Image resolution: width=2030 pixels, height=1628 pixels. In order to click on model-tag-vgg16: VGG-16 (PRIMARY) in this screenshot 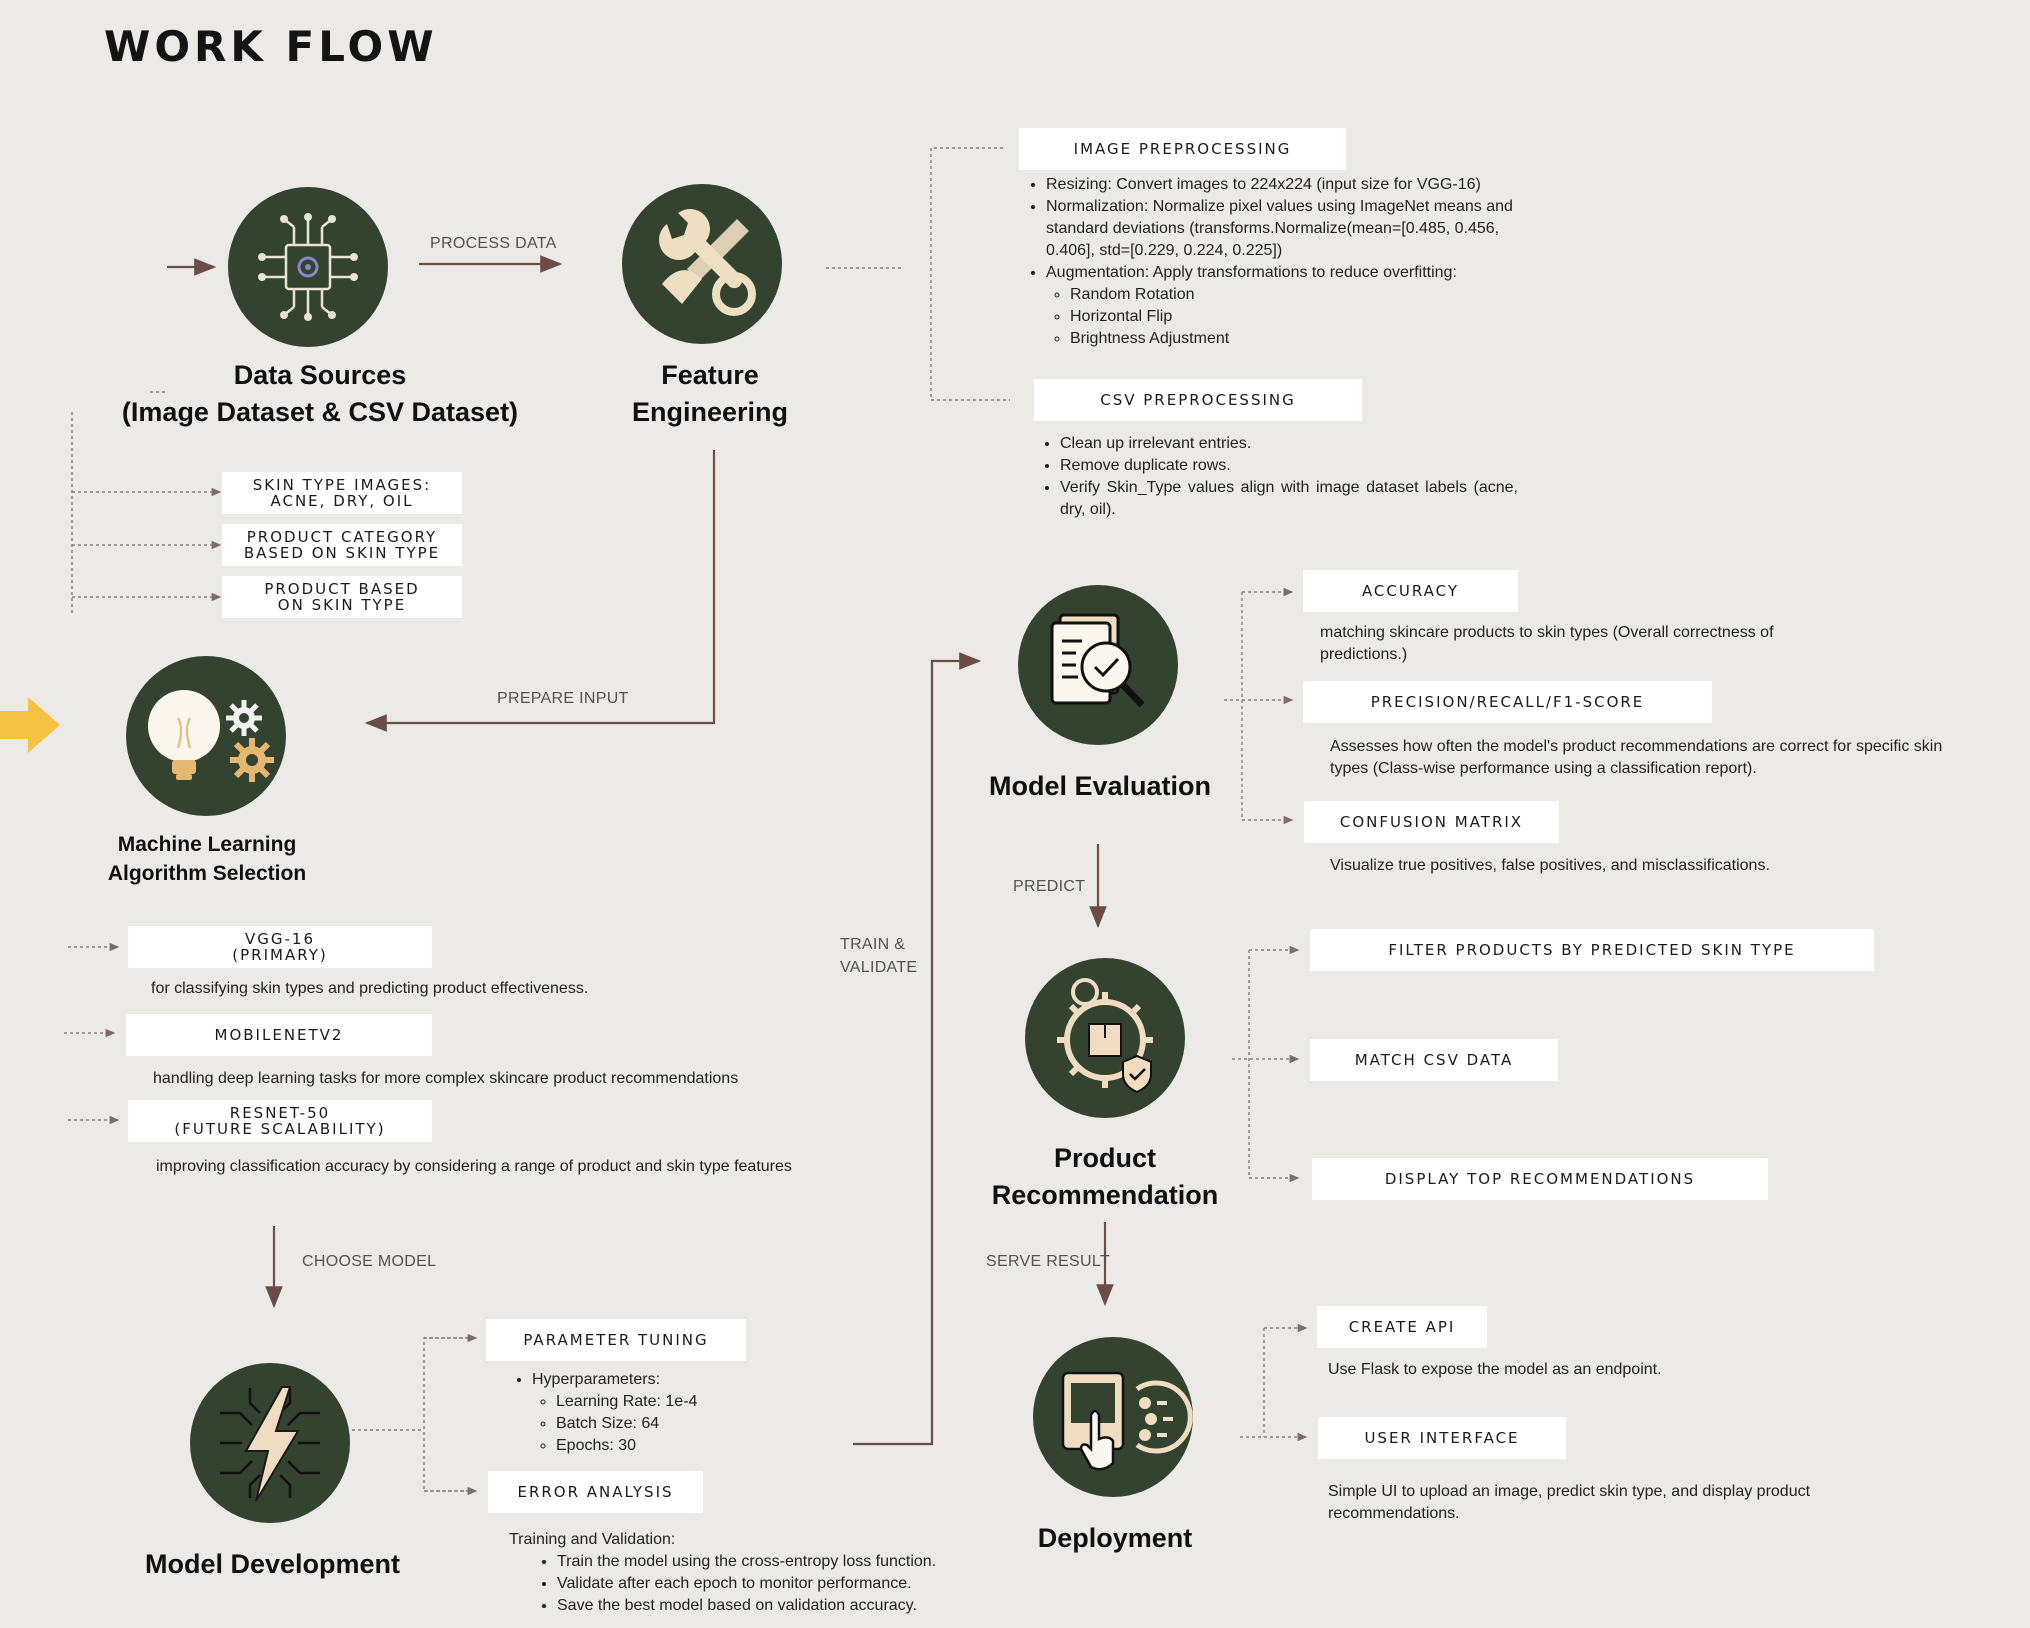, I will do `click(280, 947)`.